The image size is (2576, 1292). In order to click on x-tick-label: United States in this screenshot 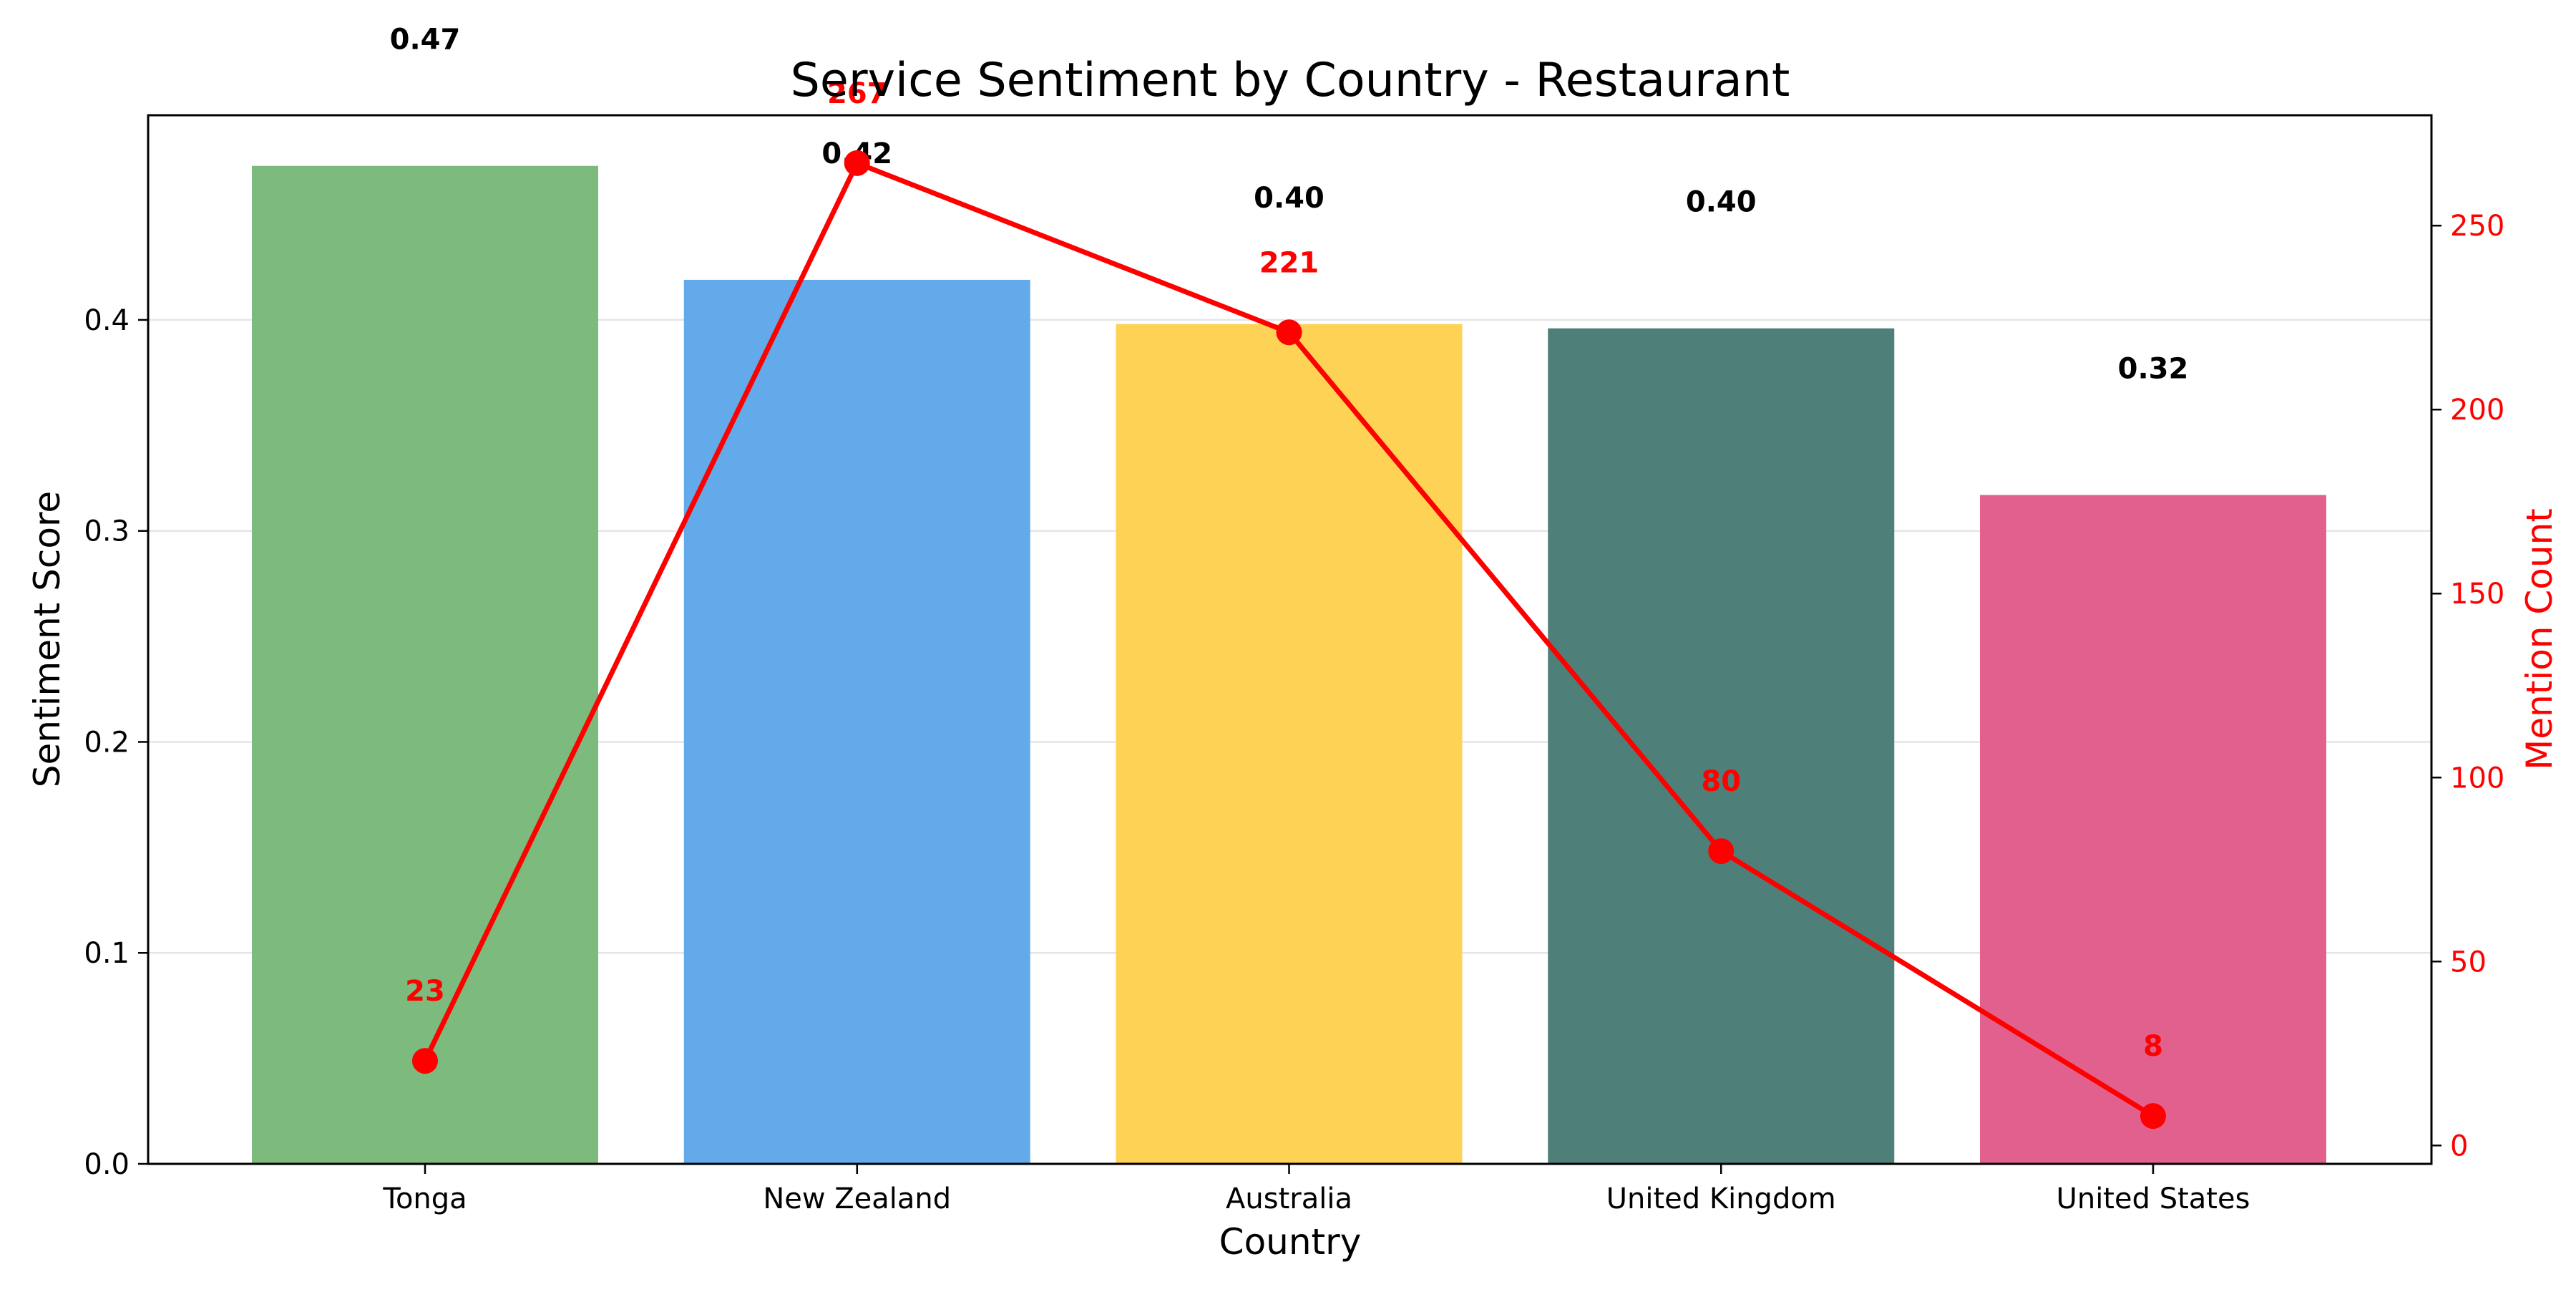, I will do `click(2153, 1198)`.